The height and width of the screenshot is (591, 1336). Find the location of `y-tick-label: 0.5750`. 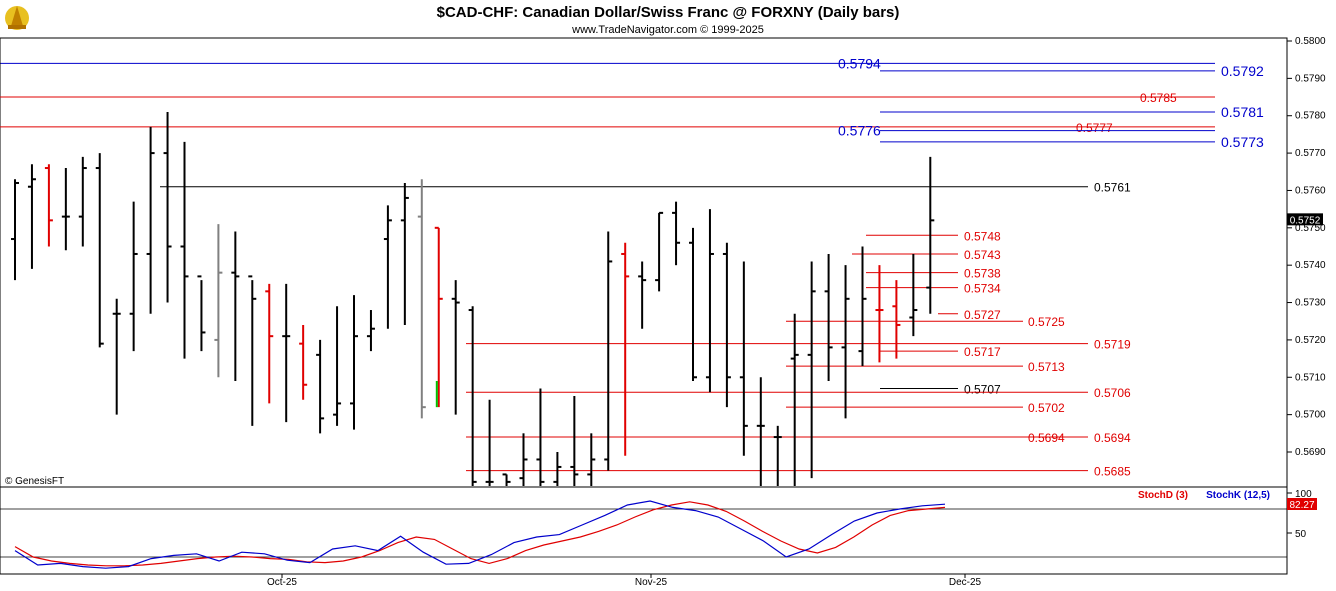

y-tick-label: 0.5750 is located at coordinates (1310, 228).